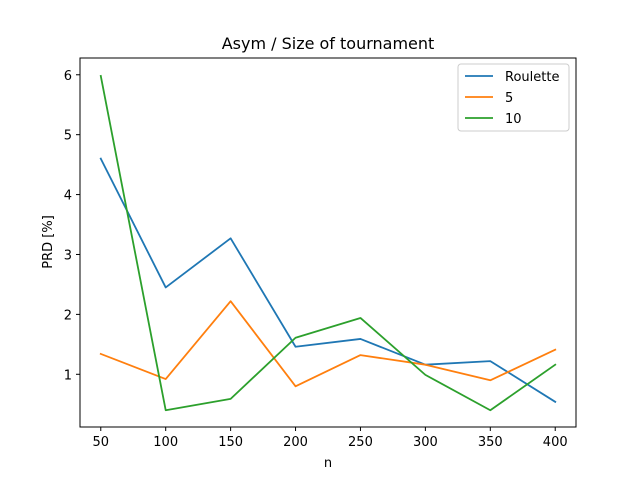  I want to click on y-axis-ticks: 1 2 3 4 5 6, so click(72, 226).